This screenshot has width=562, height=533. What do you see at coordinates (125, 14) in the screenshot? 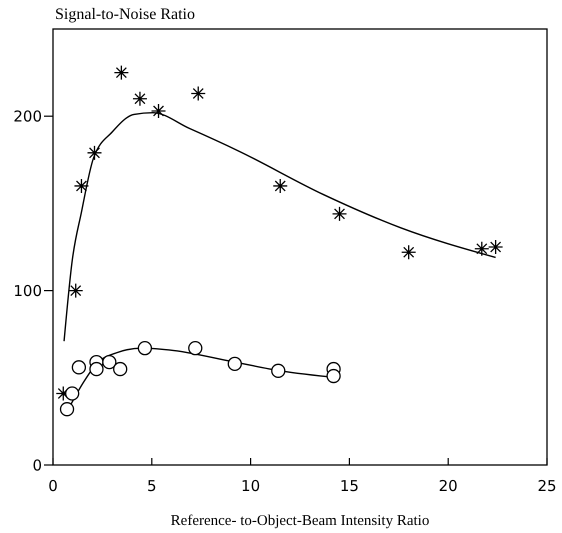
I see `y-axis-title: Signal-to-Noise Ratio` at bounding box center [125, 14].